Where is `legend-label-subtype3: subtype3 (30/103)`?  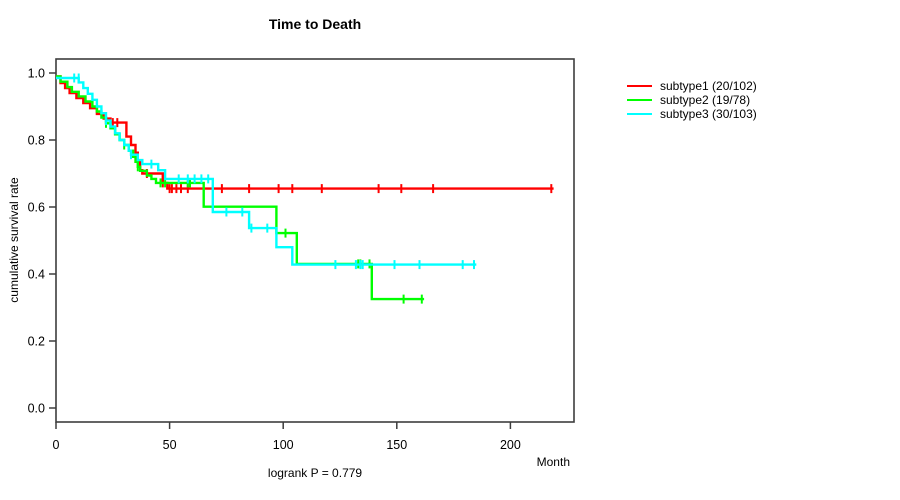
legend-label-subtype3: subtype3 (30/103) is located at coordinates (708, 114).